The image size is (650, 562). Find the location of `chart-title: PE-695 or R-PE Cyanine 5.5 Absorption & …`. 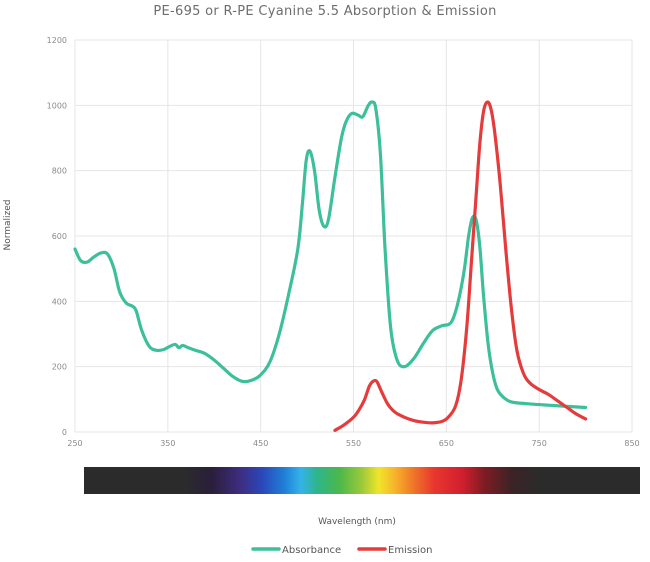

chart-title: PE-695 or R-PE Cyanine 5.5 Absorption & … is located at coordinates (325, 11).